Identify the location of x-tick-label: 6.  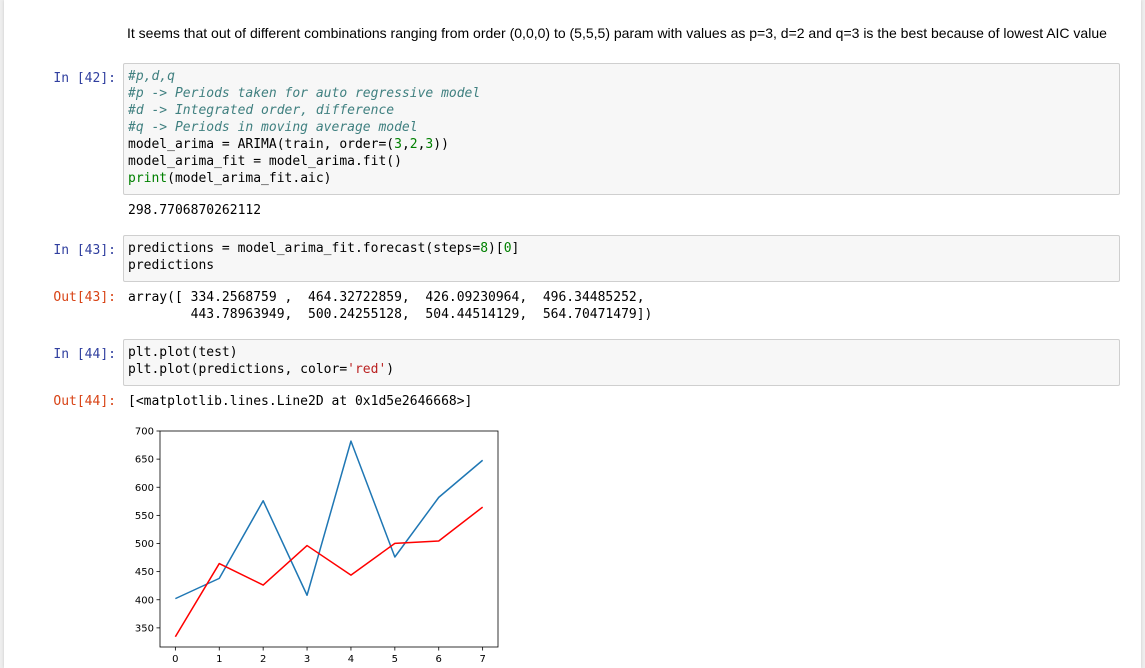
(439, 659).